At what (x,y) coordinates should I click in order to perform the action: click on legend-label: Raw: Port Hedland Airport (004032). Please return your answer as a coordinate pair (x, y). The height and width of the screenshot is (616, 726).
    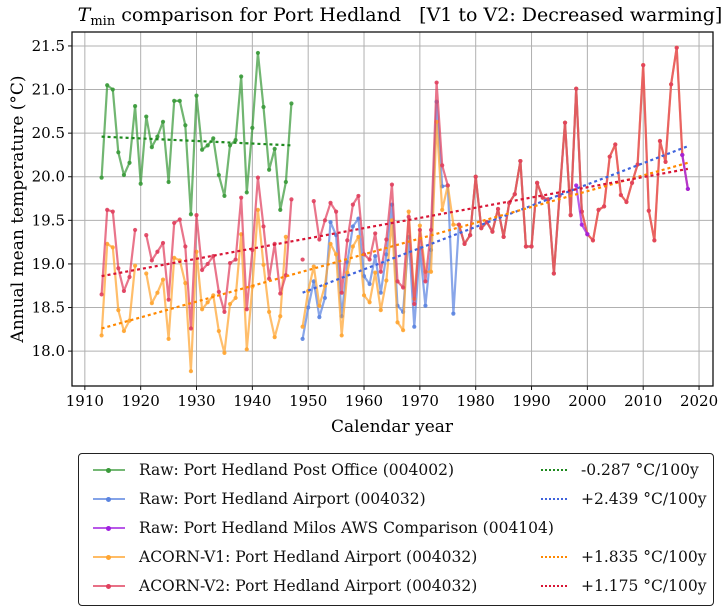
    Looking at the image, I should click on (282, 499).